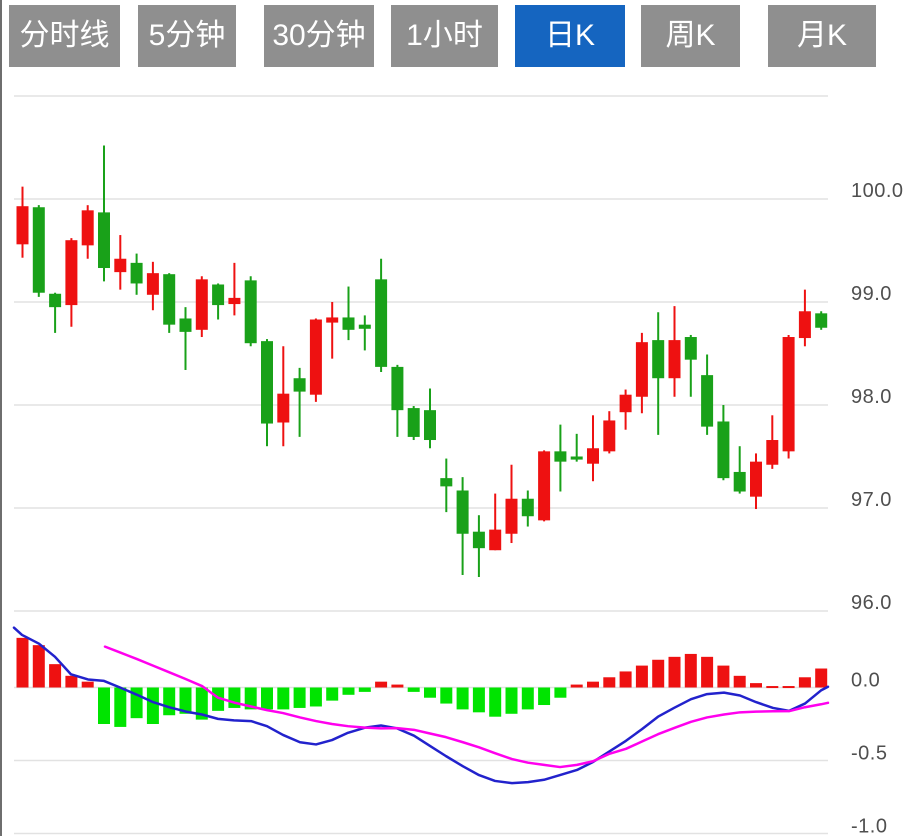 Image resolution: width=912 pixels, height=836 pixels. I want to click on tab-monthly-k: 月K, so click(822, 36).